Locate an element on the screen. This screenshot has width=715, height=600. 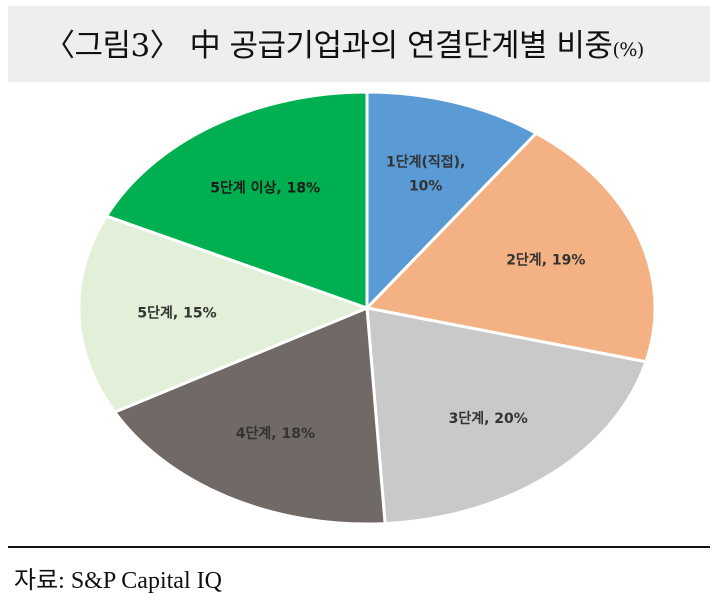
source-note: 자료: S&P Capital IQ is located at coordinates (118, 581).